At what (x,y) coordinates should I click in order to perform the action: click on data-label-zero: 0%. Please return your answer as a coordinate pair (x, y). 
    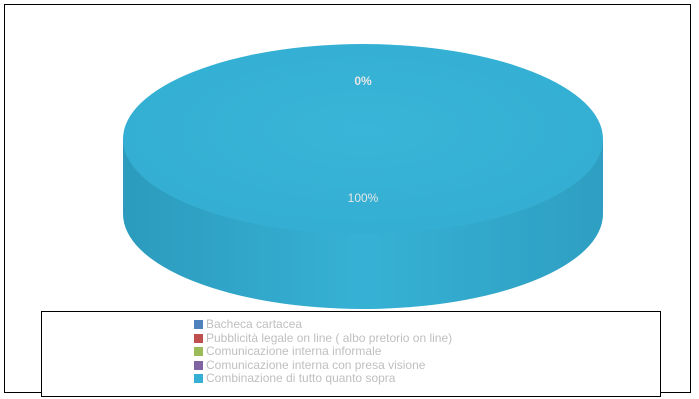
    Looking at the image, I should click on (363, 81).